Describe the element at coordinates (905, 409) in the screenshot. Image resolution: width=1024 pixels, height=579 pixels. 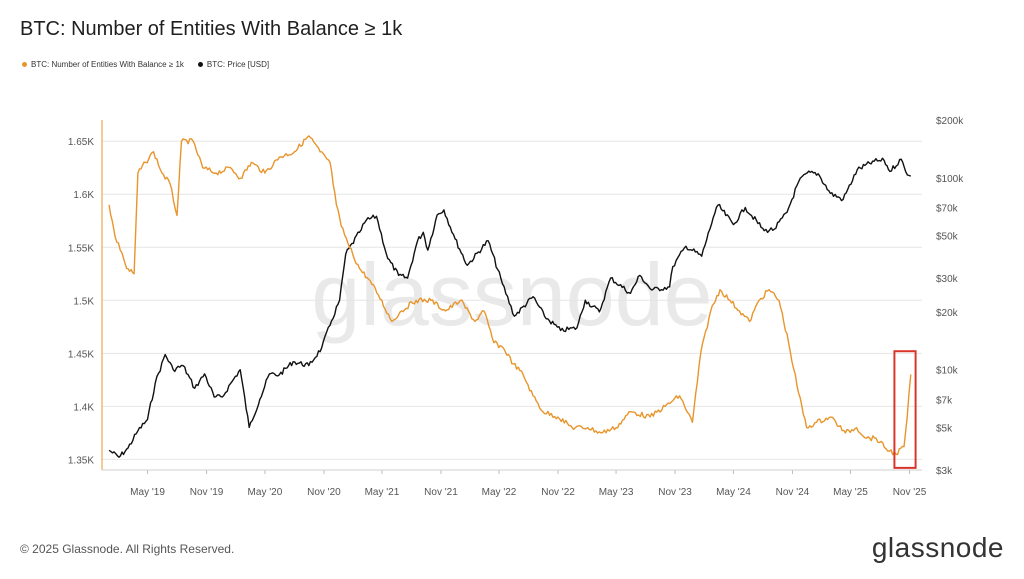
I see `highlight-box` at that location.